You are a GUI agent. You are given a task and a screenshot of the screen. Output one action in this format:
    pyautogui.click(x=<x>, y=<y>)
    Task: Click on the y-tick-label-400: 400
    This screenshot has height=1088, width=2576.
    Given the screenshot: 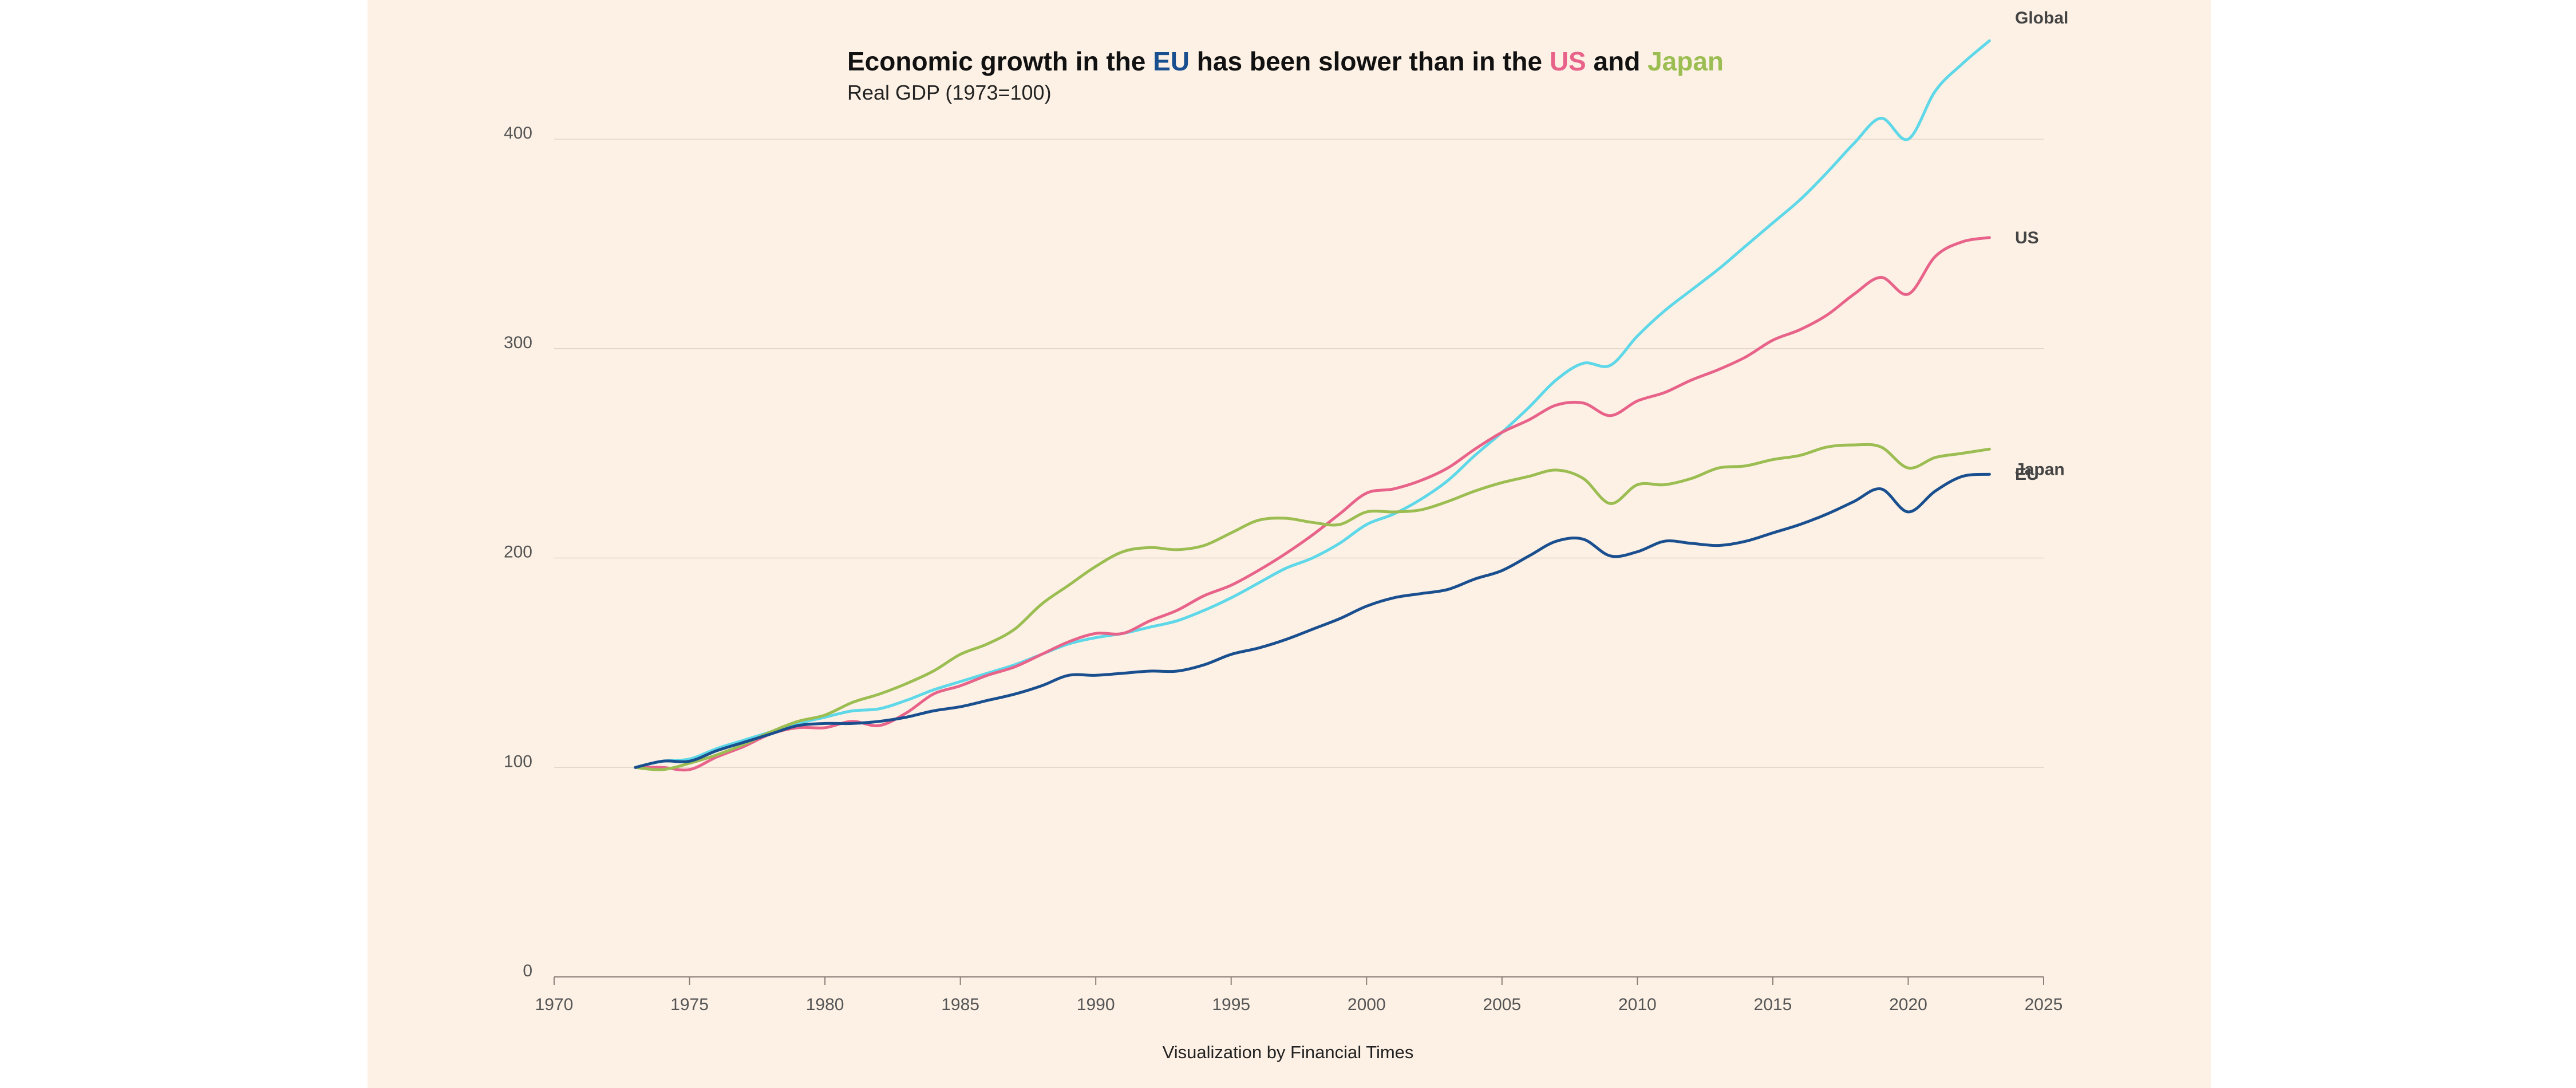 What is the action you would take?
    pyautogui.click(x=518, y=133)
    